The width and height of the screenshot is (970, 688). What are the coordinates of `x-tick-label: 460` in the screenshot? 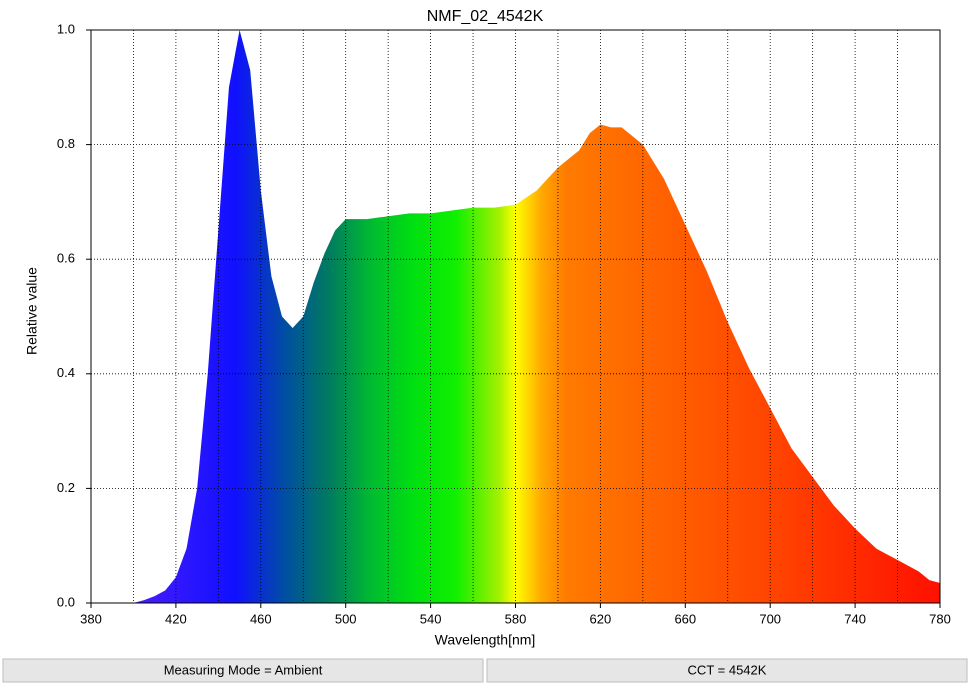 It's located at (261, 618).